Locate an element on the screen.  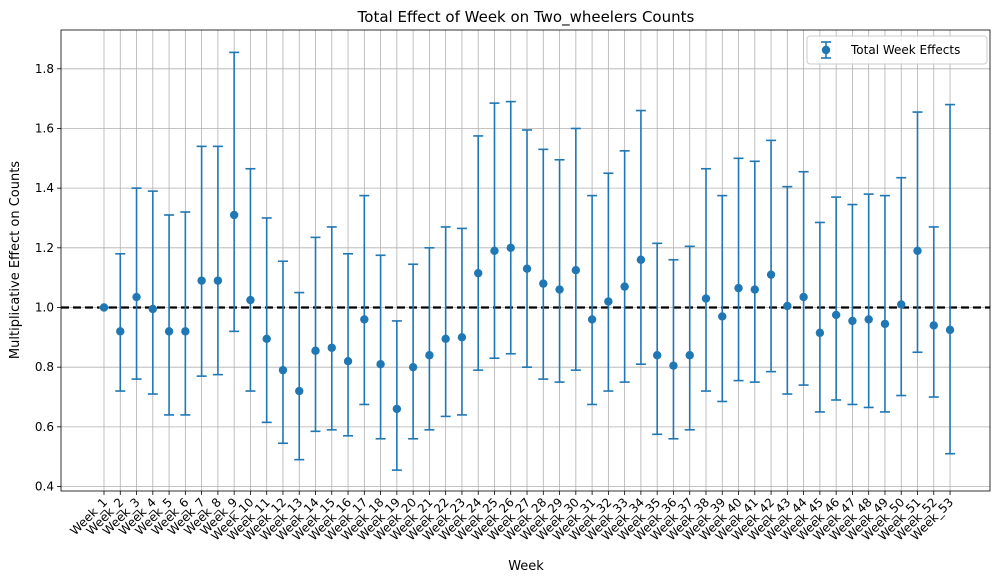
y-tick-label: 0.4 is located at coordinates (44, 487).